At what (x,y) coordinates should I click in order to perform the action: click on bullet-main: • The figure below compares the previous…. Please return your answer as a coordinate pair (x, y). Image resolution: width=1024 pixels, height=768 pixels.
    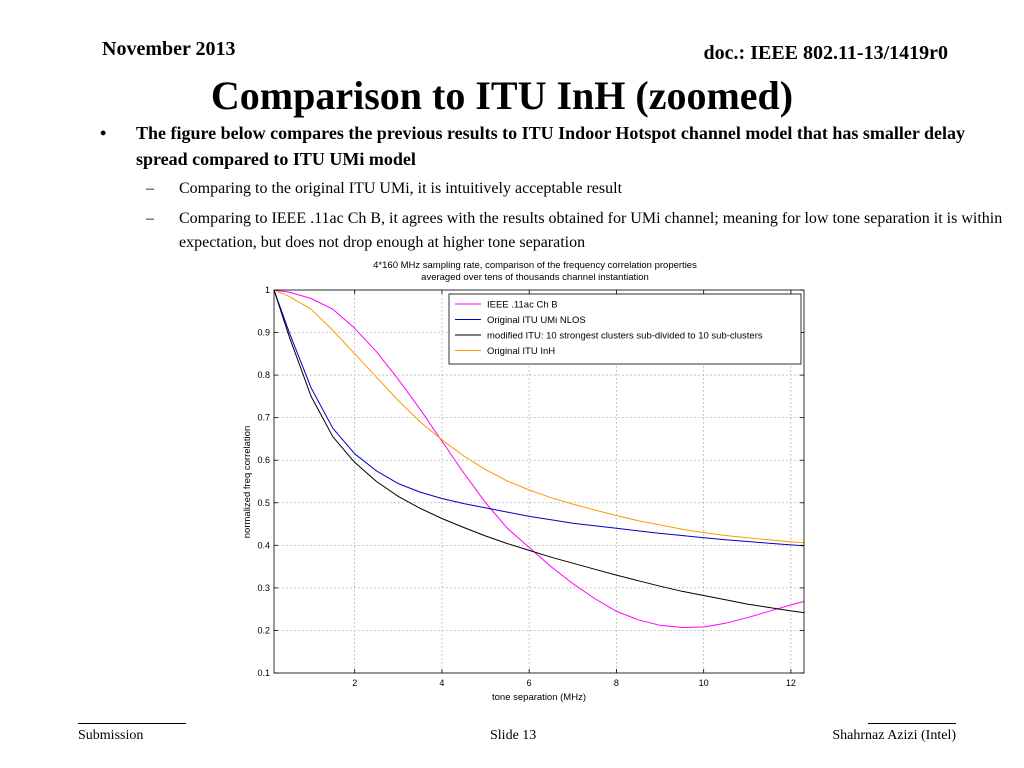
    Looking at the image, I should click on (558, 146).